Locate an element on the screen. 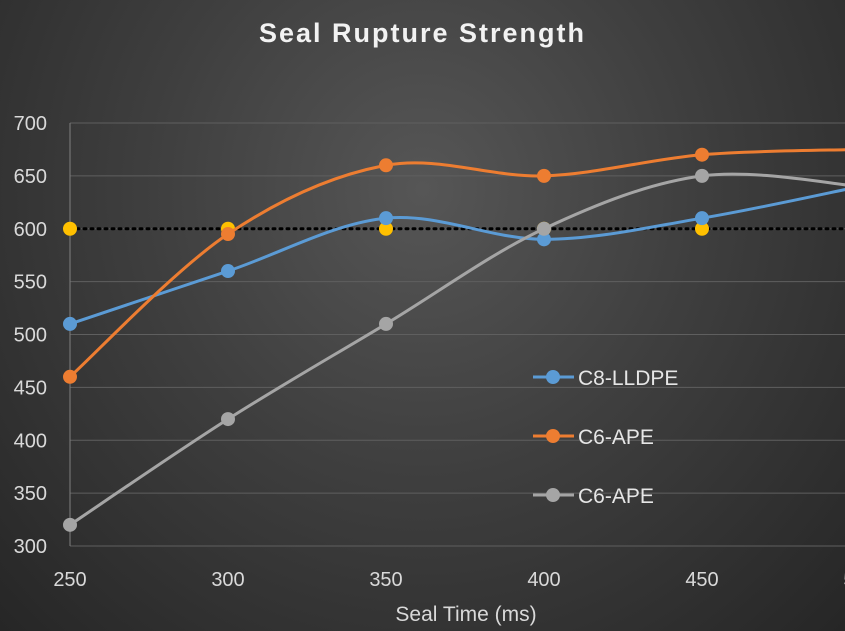  y-tick-label: 650 is located at coordinates (30, 177).